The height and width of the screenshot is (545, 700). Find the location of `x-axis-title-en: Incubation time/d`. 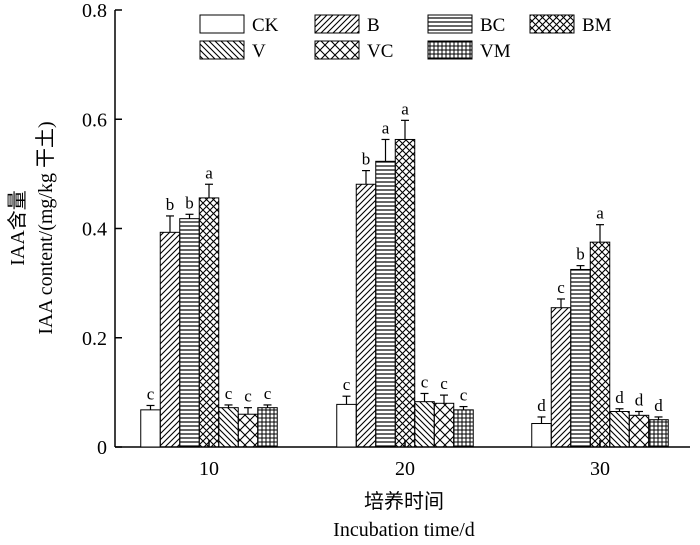

x-axis-title-en: Incubation time/d is located at coordinates (404, 530).